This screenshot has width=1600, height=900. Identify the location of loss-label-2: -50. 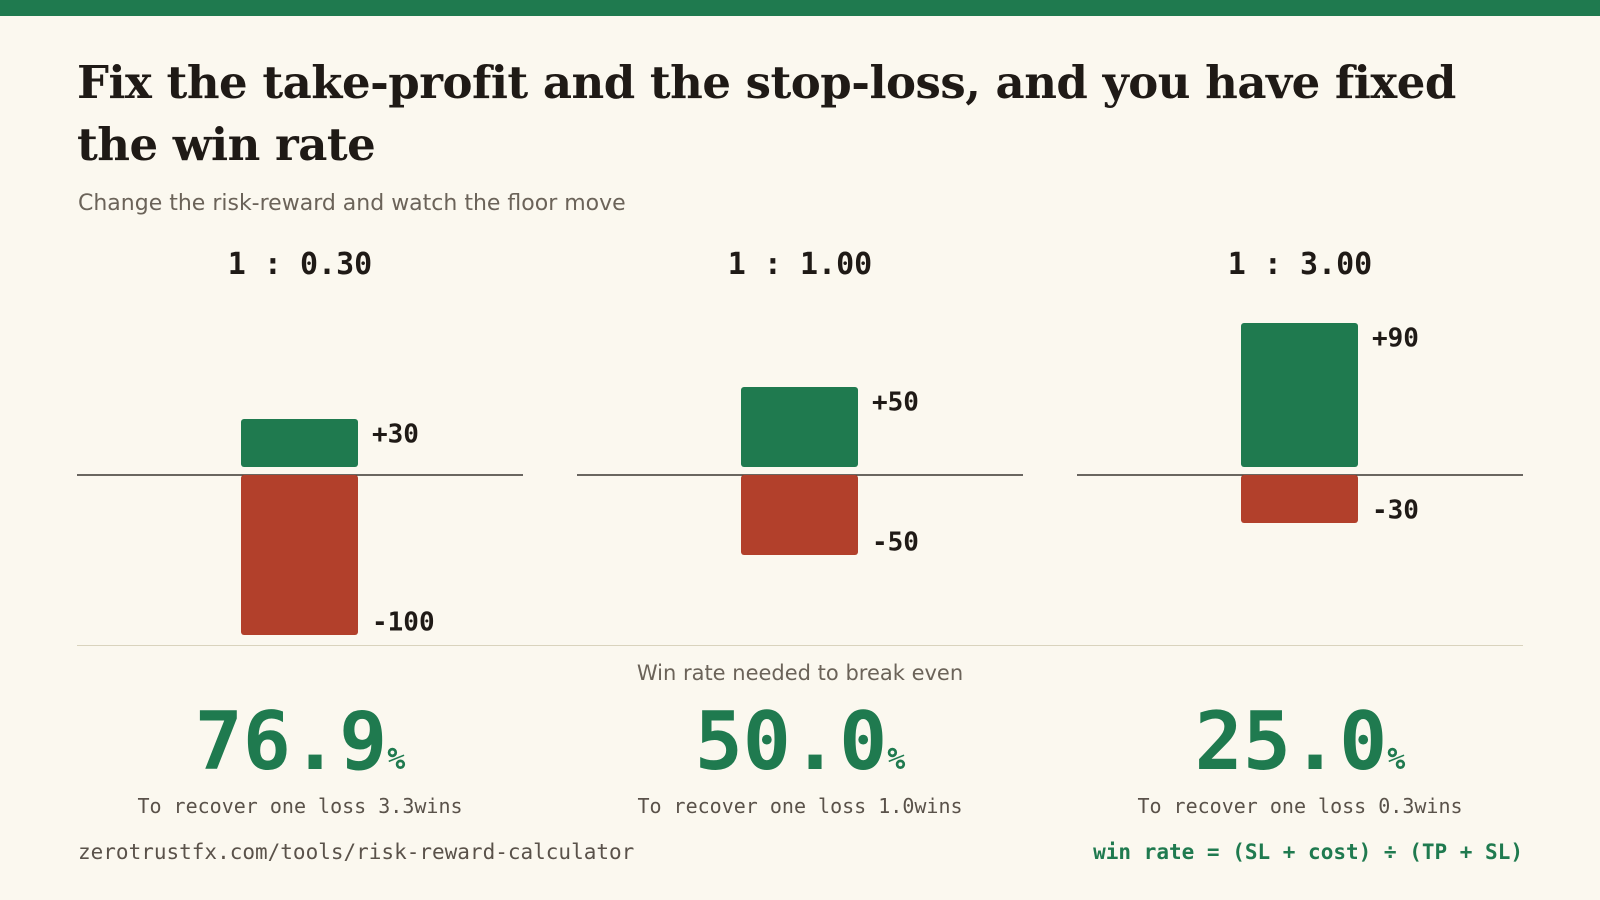
(895, 543).